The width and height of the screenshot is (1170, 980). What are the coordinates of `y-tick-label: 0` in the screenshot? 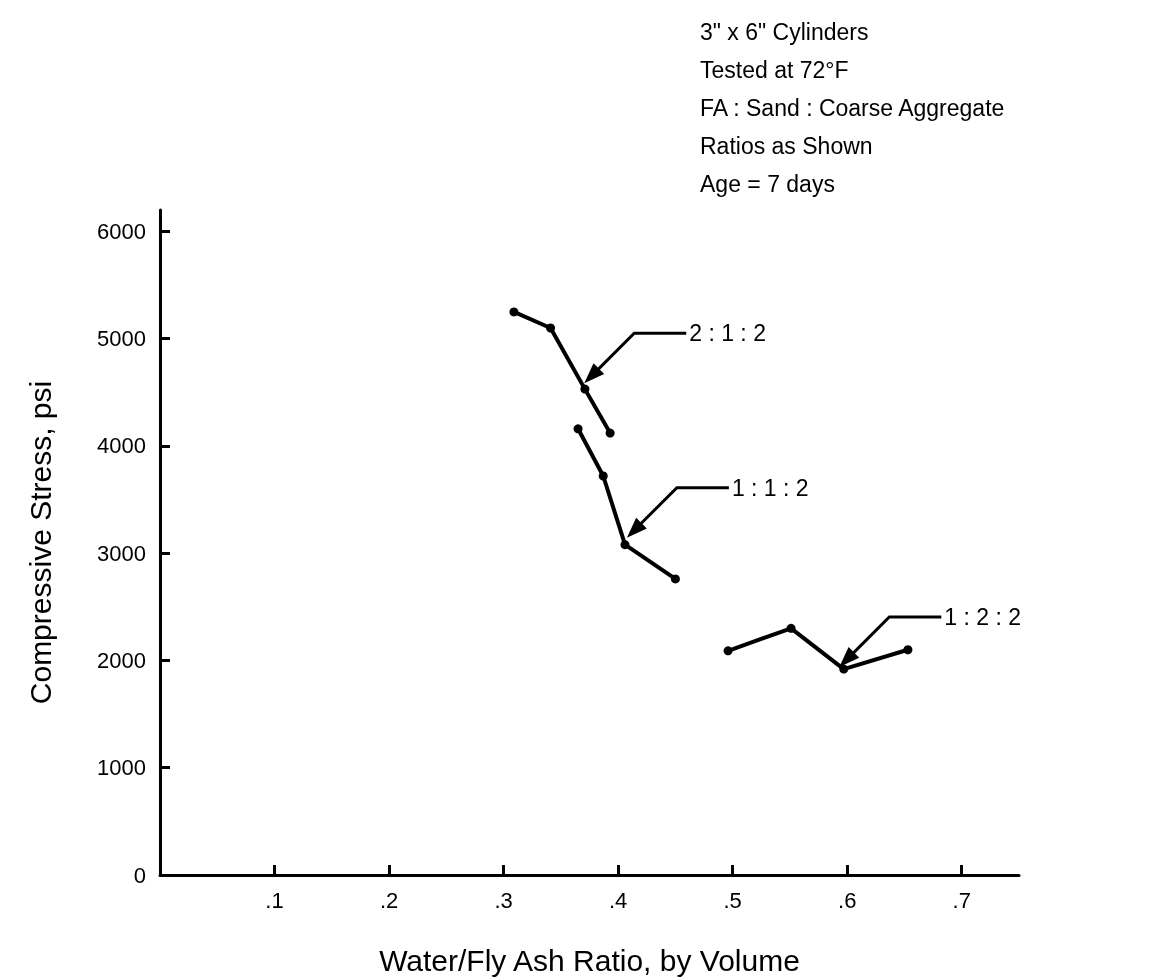 It's located at (139, 875).